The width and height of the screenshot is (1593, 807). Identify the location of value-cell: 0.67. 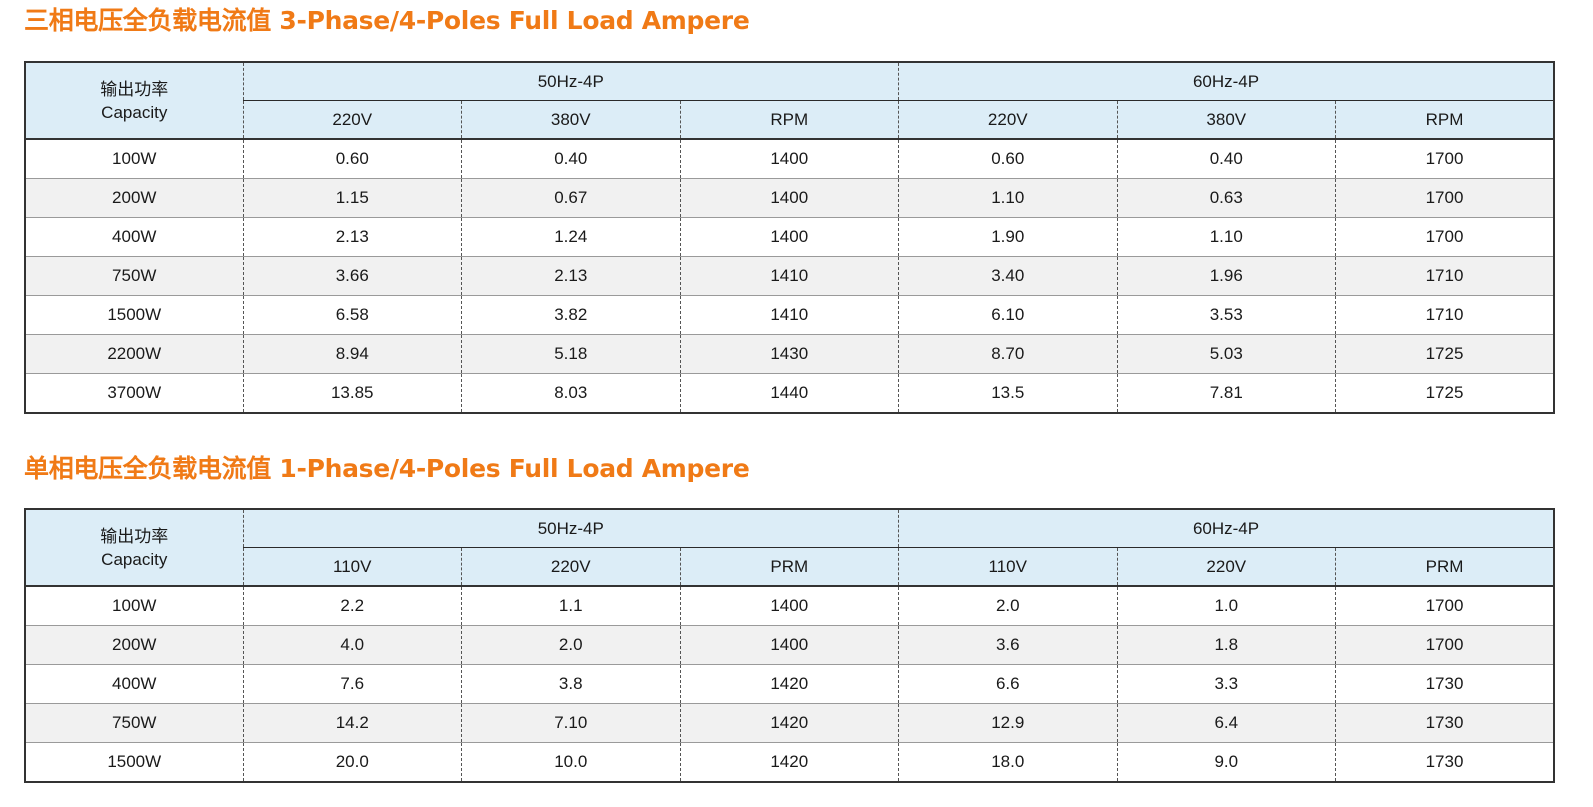
(570, 198).